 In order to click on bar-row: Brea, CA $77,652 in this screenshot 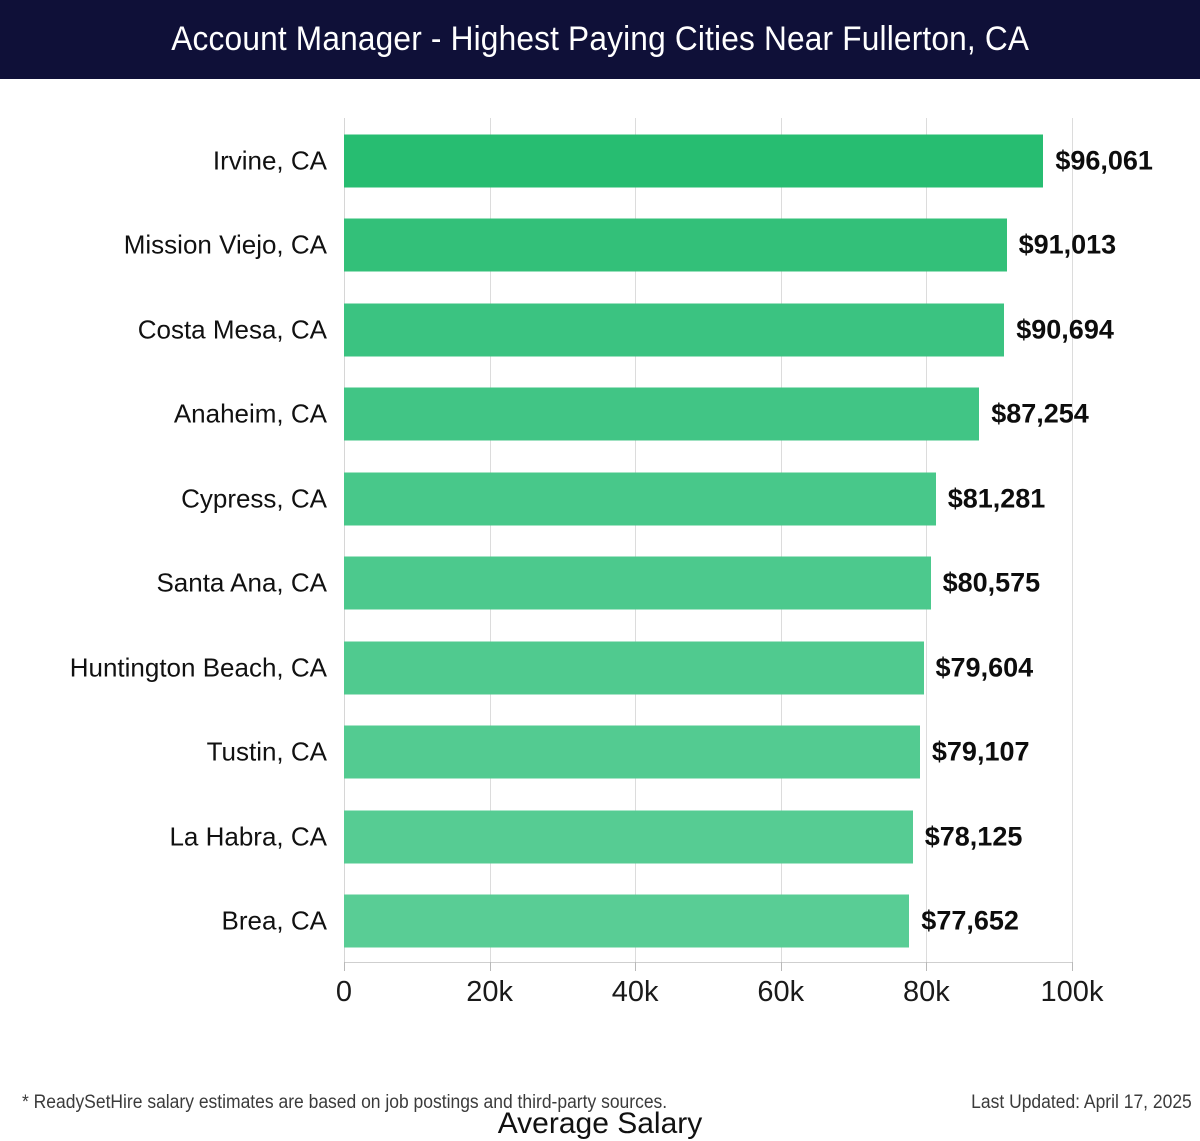, I will do `click(600, 921)`.